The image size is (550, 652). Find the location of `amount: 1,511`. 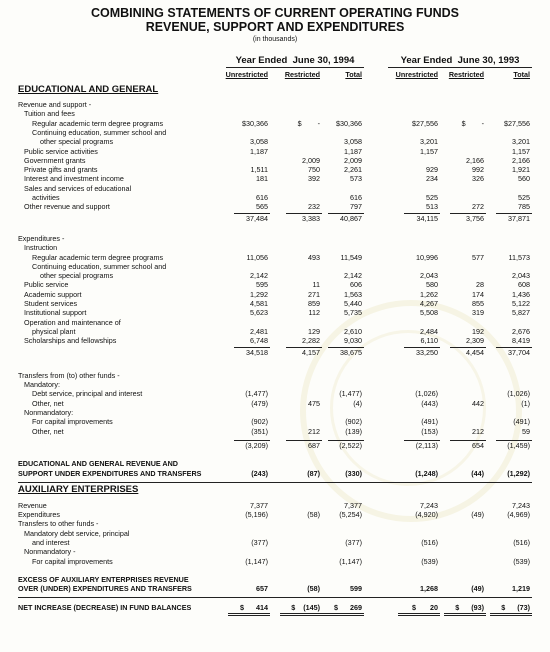

amount: 1,511 is located at coordinates (259, 170).